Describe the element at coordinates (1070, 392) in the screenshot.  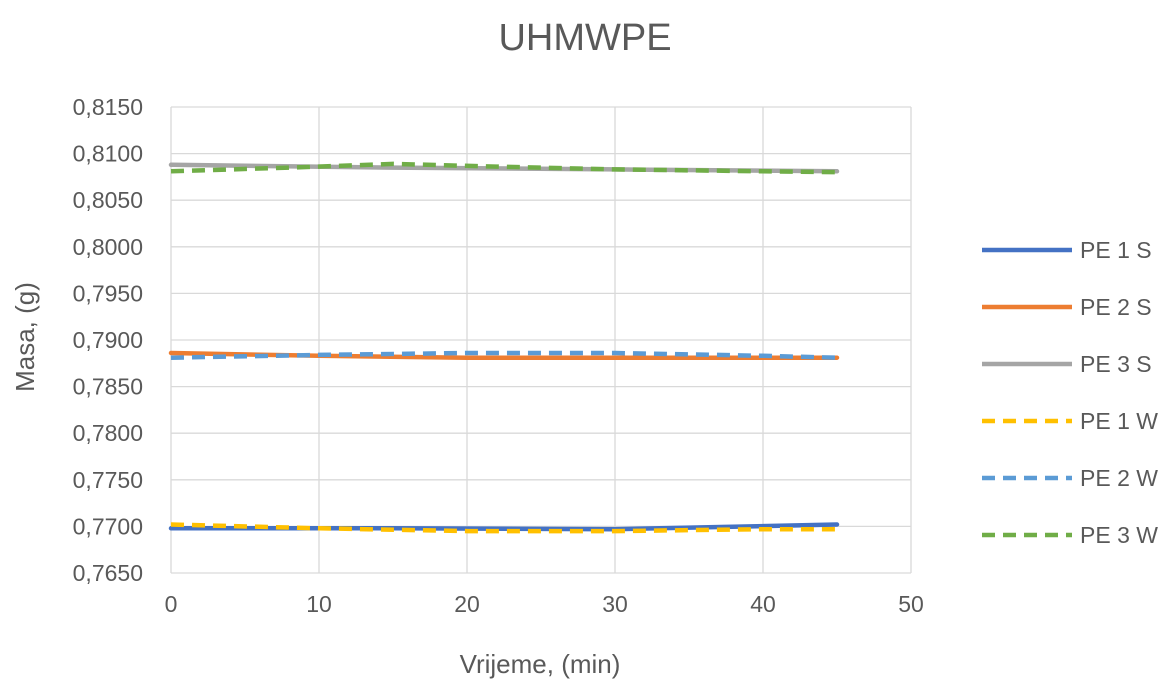
I see `legend: PE 1 S PE 2 S PE 3 S PE 1 W PE 2 W PE 3 W` at that location.